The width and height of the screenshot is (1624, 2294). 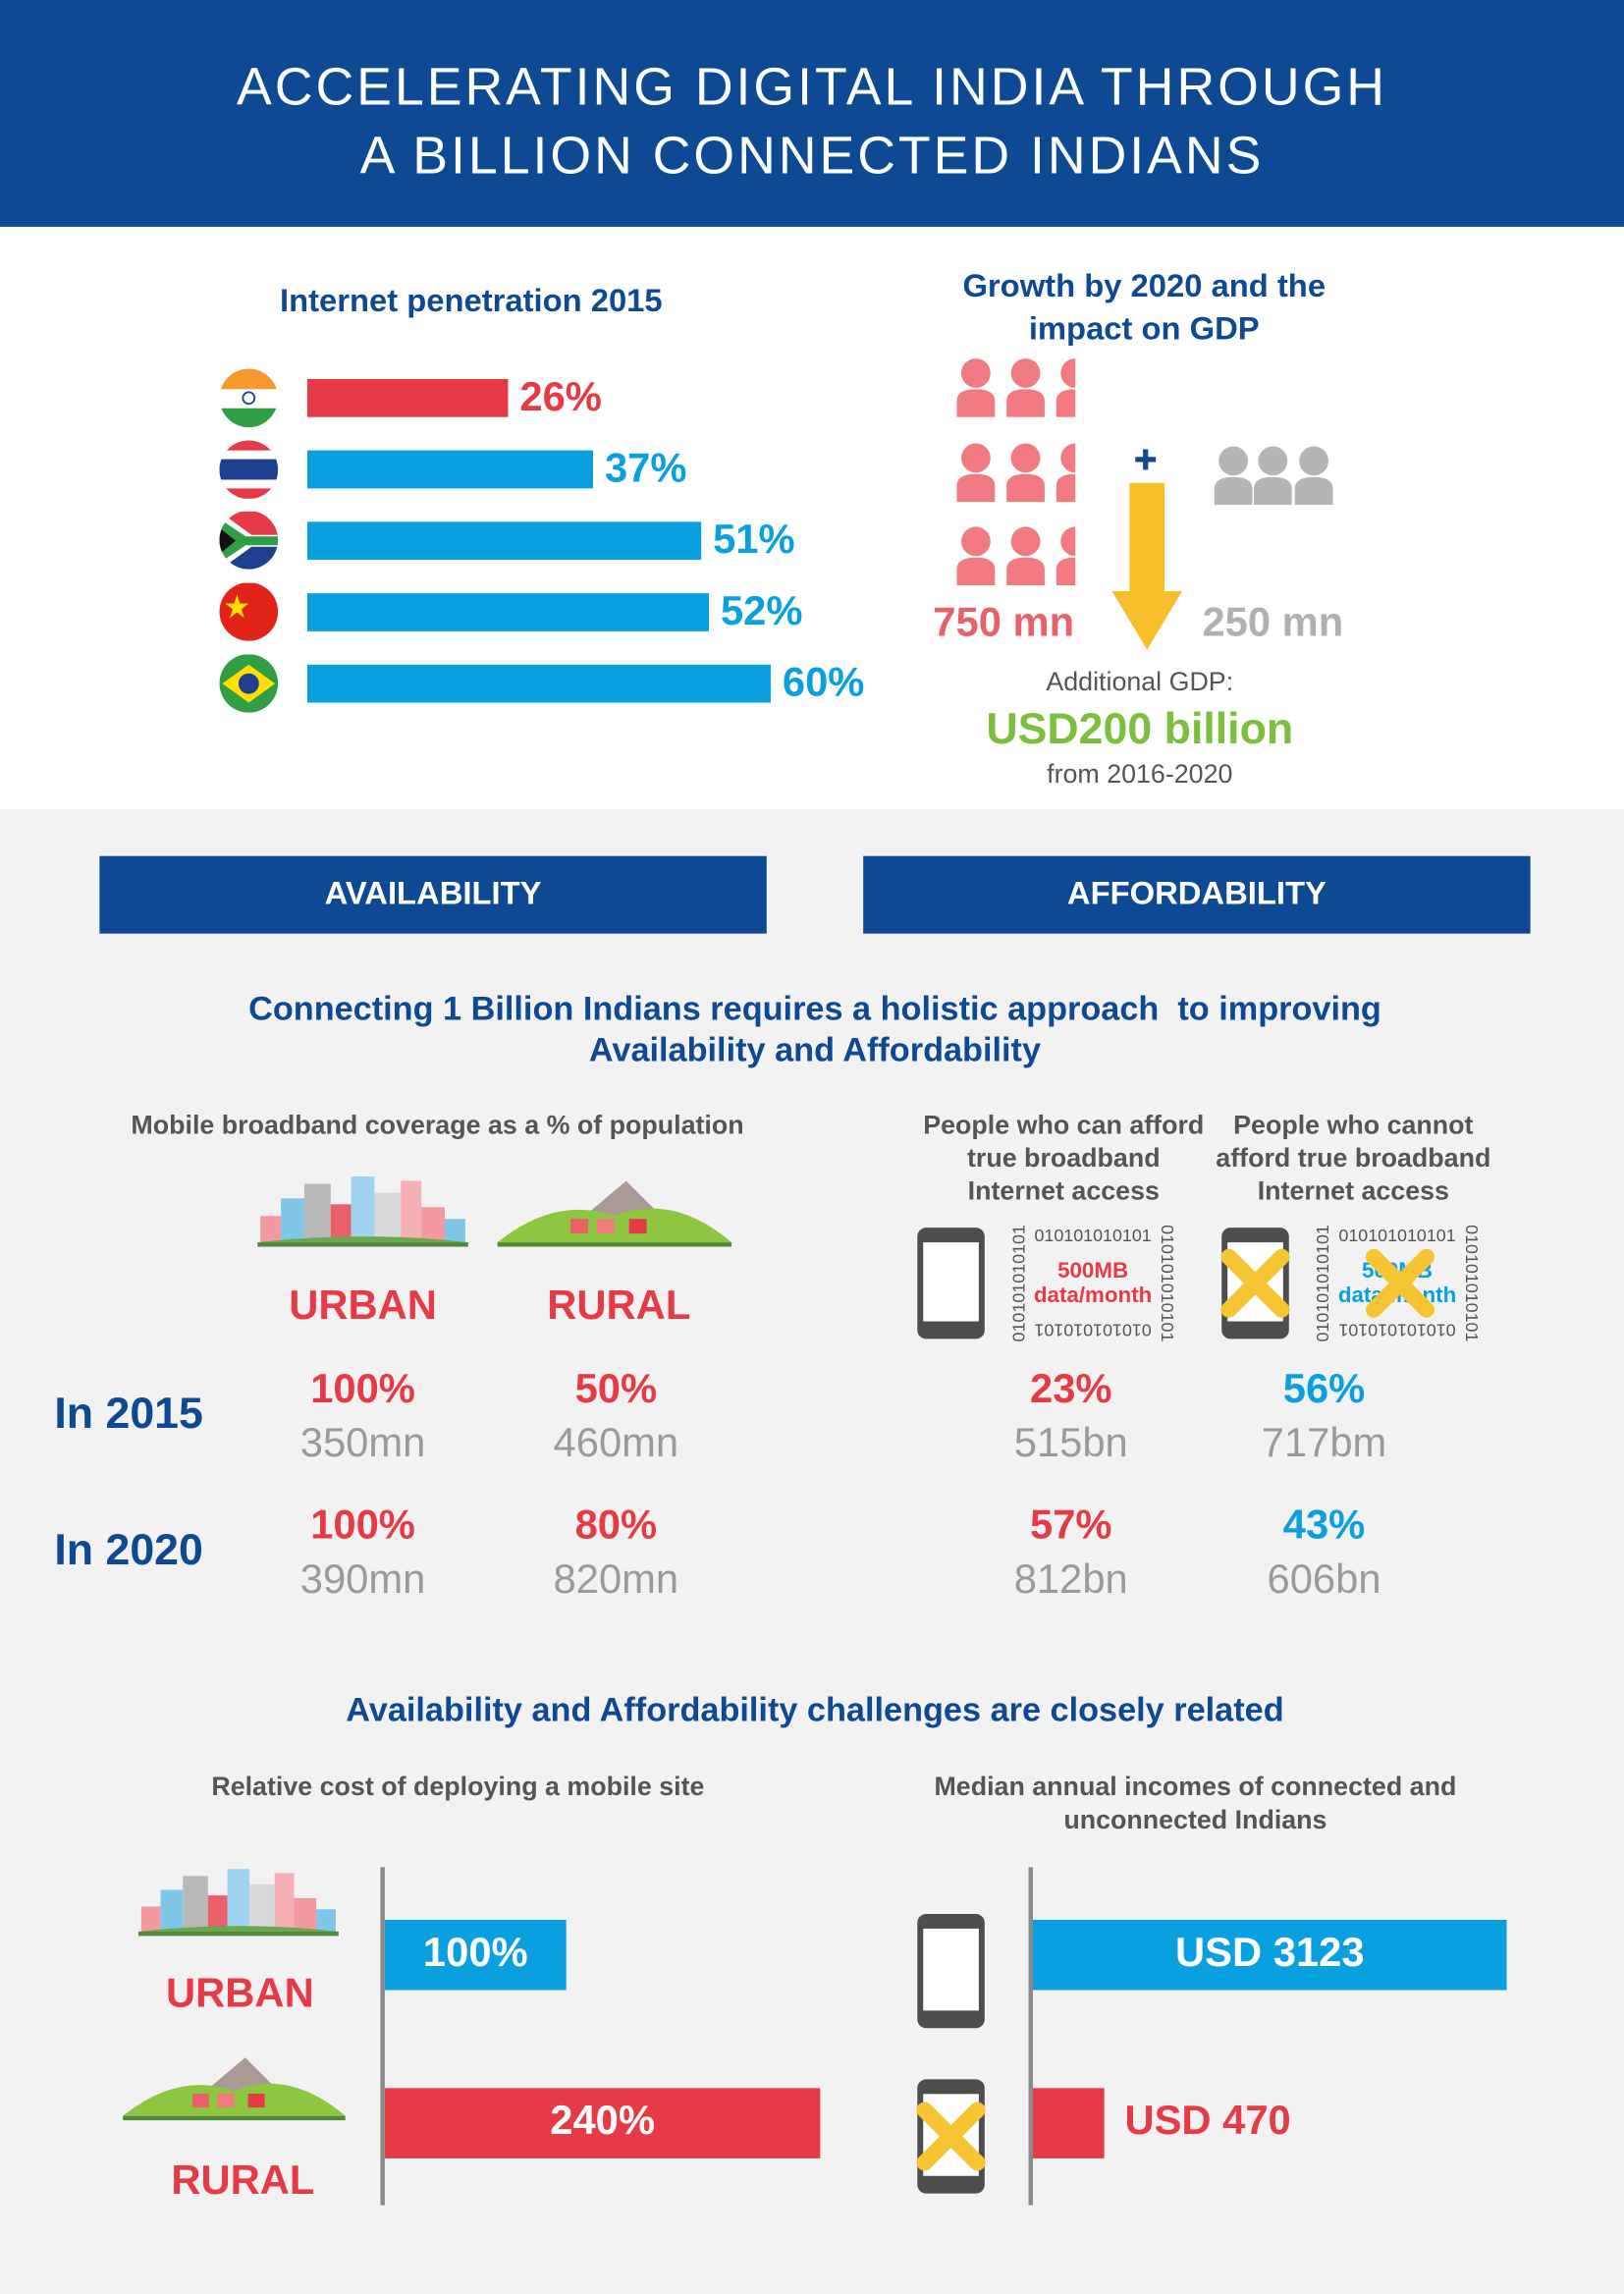 I want to click on column-header: RURAL, so click(x=618, y=1305).